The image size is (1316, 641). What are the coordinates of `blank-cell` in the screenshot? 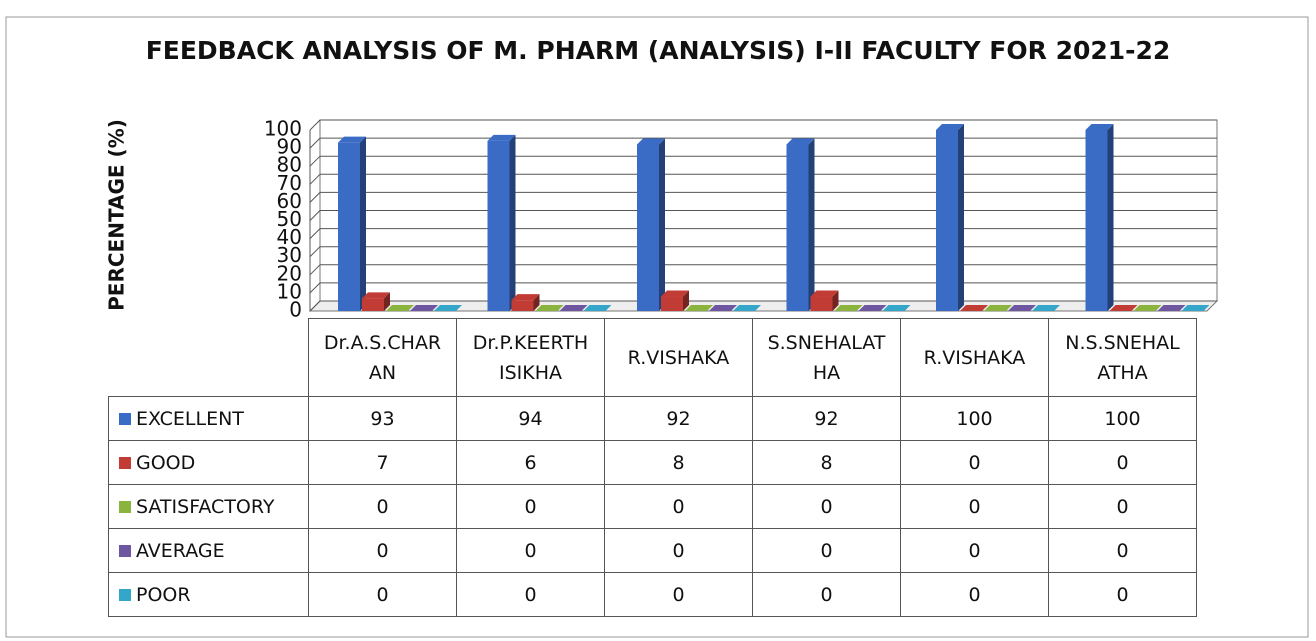 It's located at (208, 357).